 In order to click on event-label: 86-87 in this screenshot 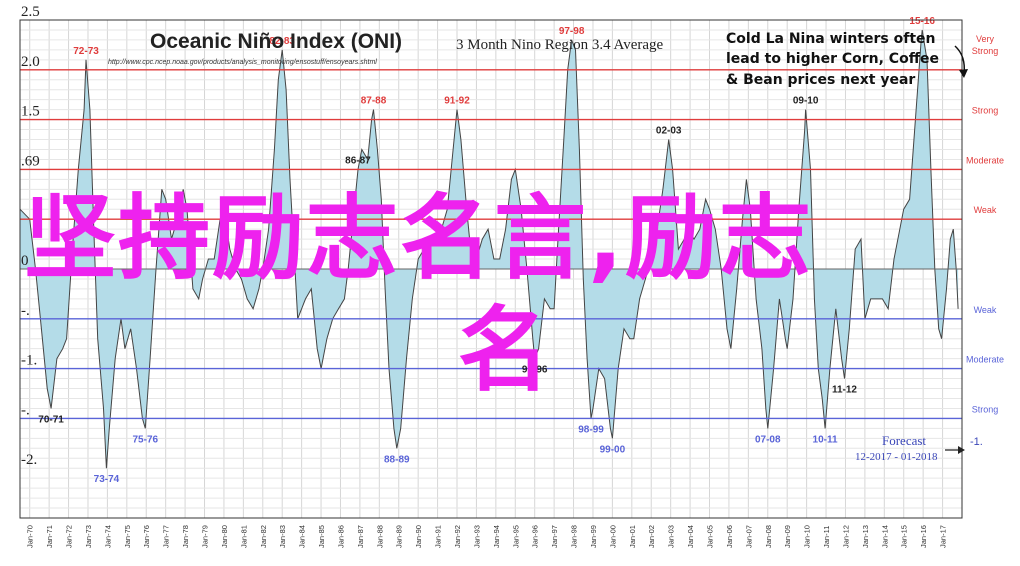, I will do `click(358, 160)`.